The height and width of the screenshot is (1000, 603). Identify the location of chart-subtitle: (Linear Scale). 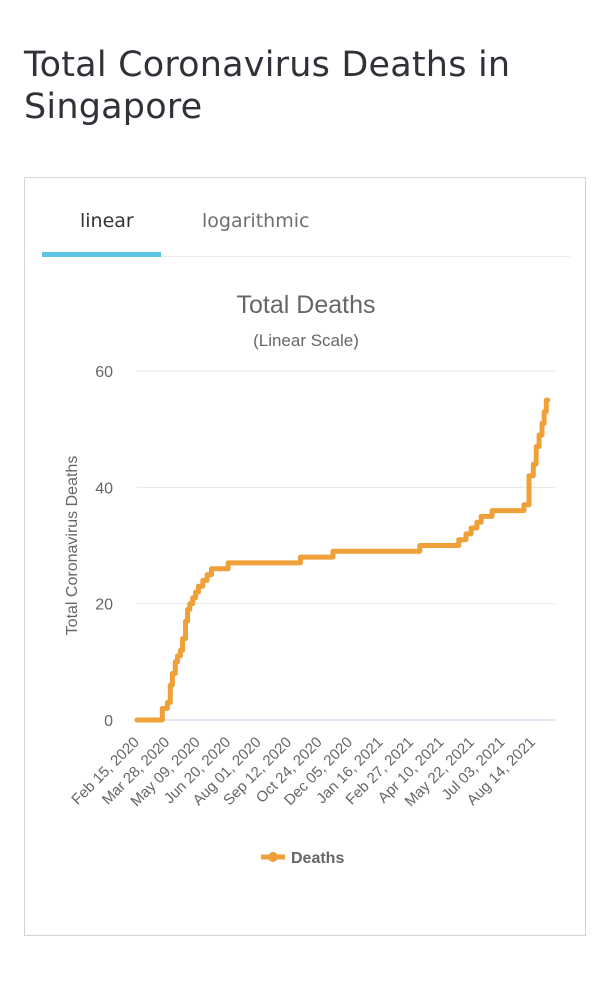
(306, 340).